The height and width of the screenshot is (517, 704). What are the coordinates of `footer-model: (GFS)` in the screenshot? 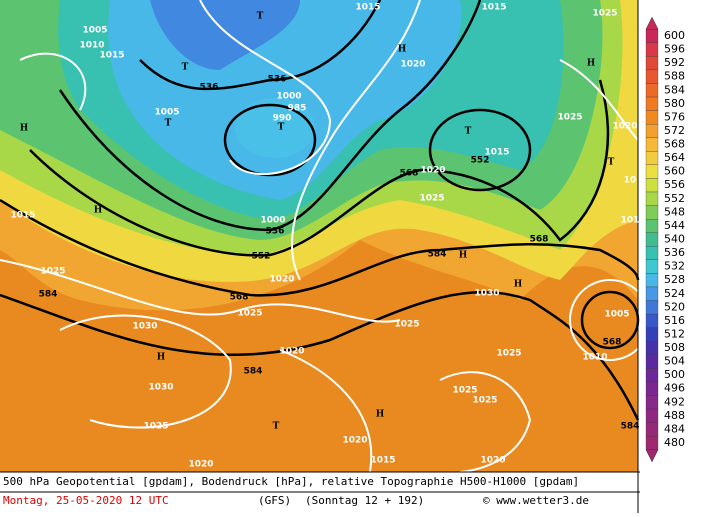 It's located at (274, 500).